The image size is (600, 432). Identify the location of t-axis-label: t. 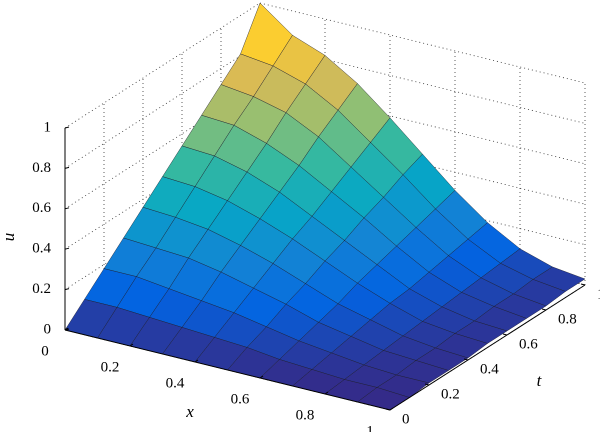
(540, 380).